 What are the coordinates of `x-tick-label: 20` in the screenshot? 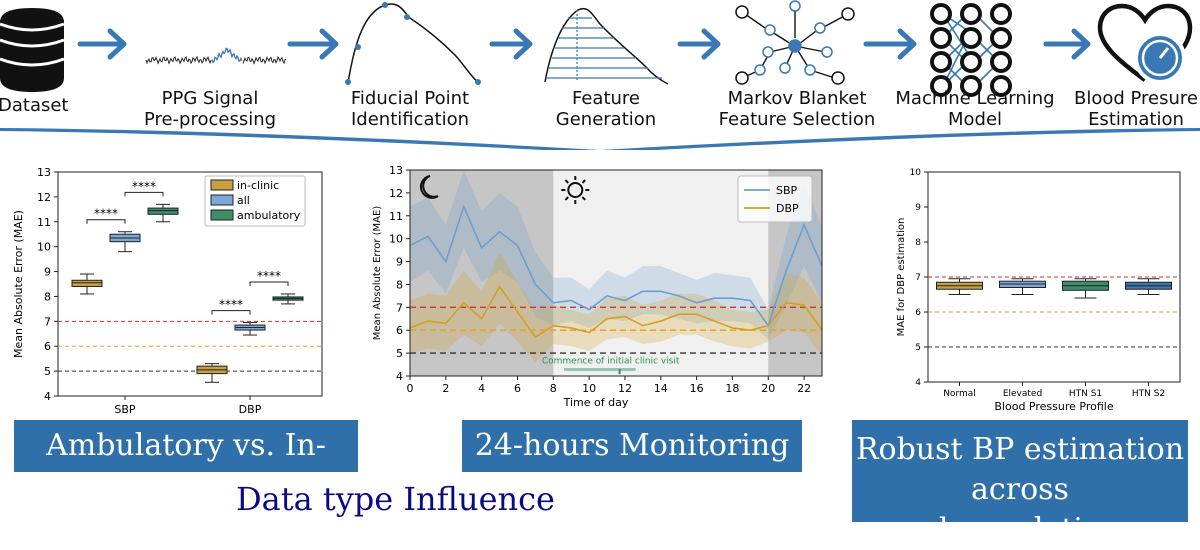 It's located at (768, 388).